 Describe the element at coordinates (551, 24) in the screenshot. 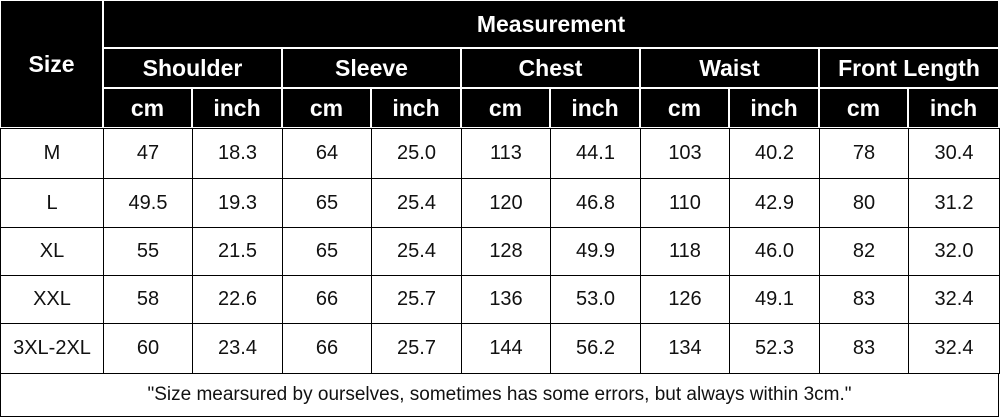

I see `measurement-header: Measurement` at that location.